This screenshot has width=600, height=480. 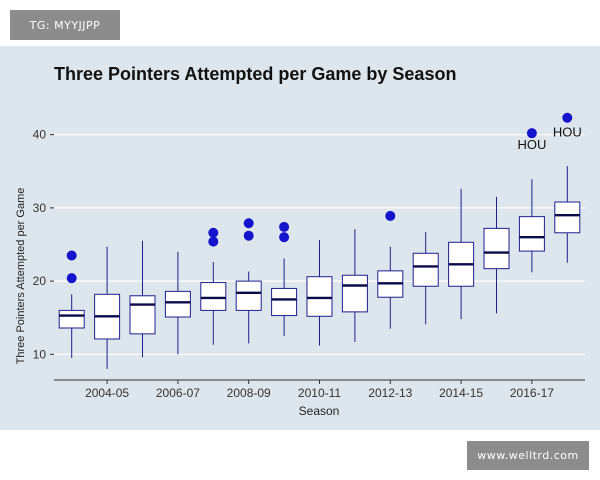 What do you see at coordinates (532, 393) in the screenshot?
I see `x-tick-label: 2016-17` at bounding box center [532, 393].